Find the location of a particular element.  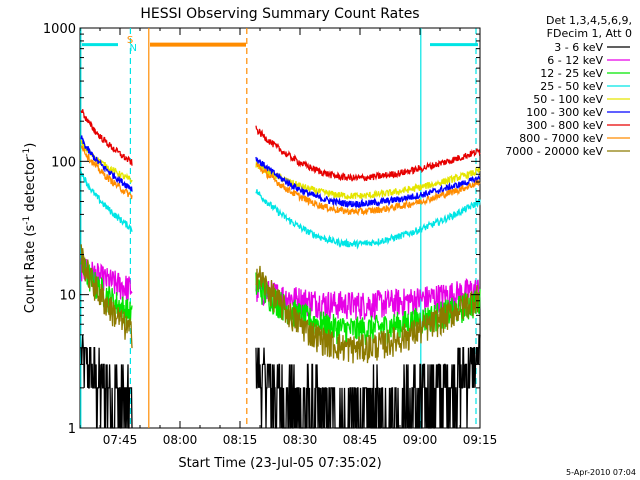

x-axis-label: Start Time (23-Jul-05 07:35:02) is located at coordinates (279, 463).